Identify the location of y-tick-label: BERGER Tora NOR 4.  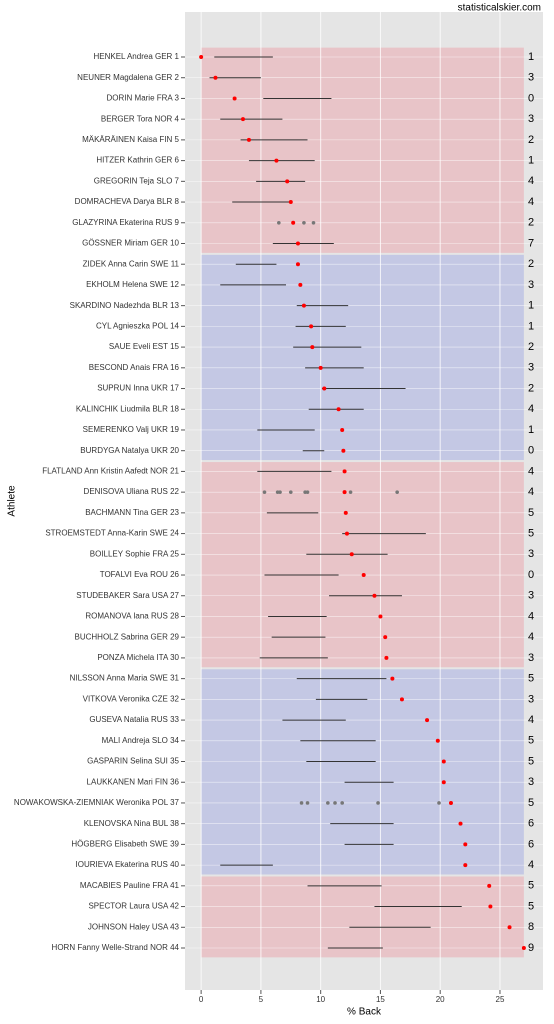
(140, 118).